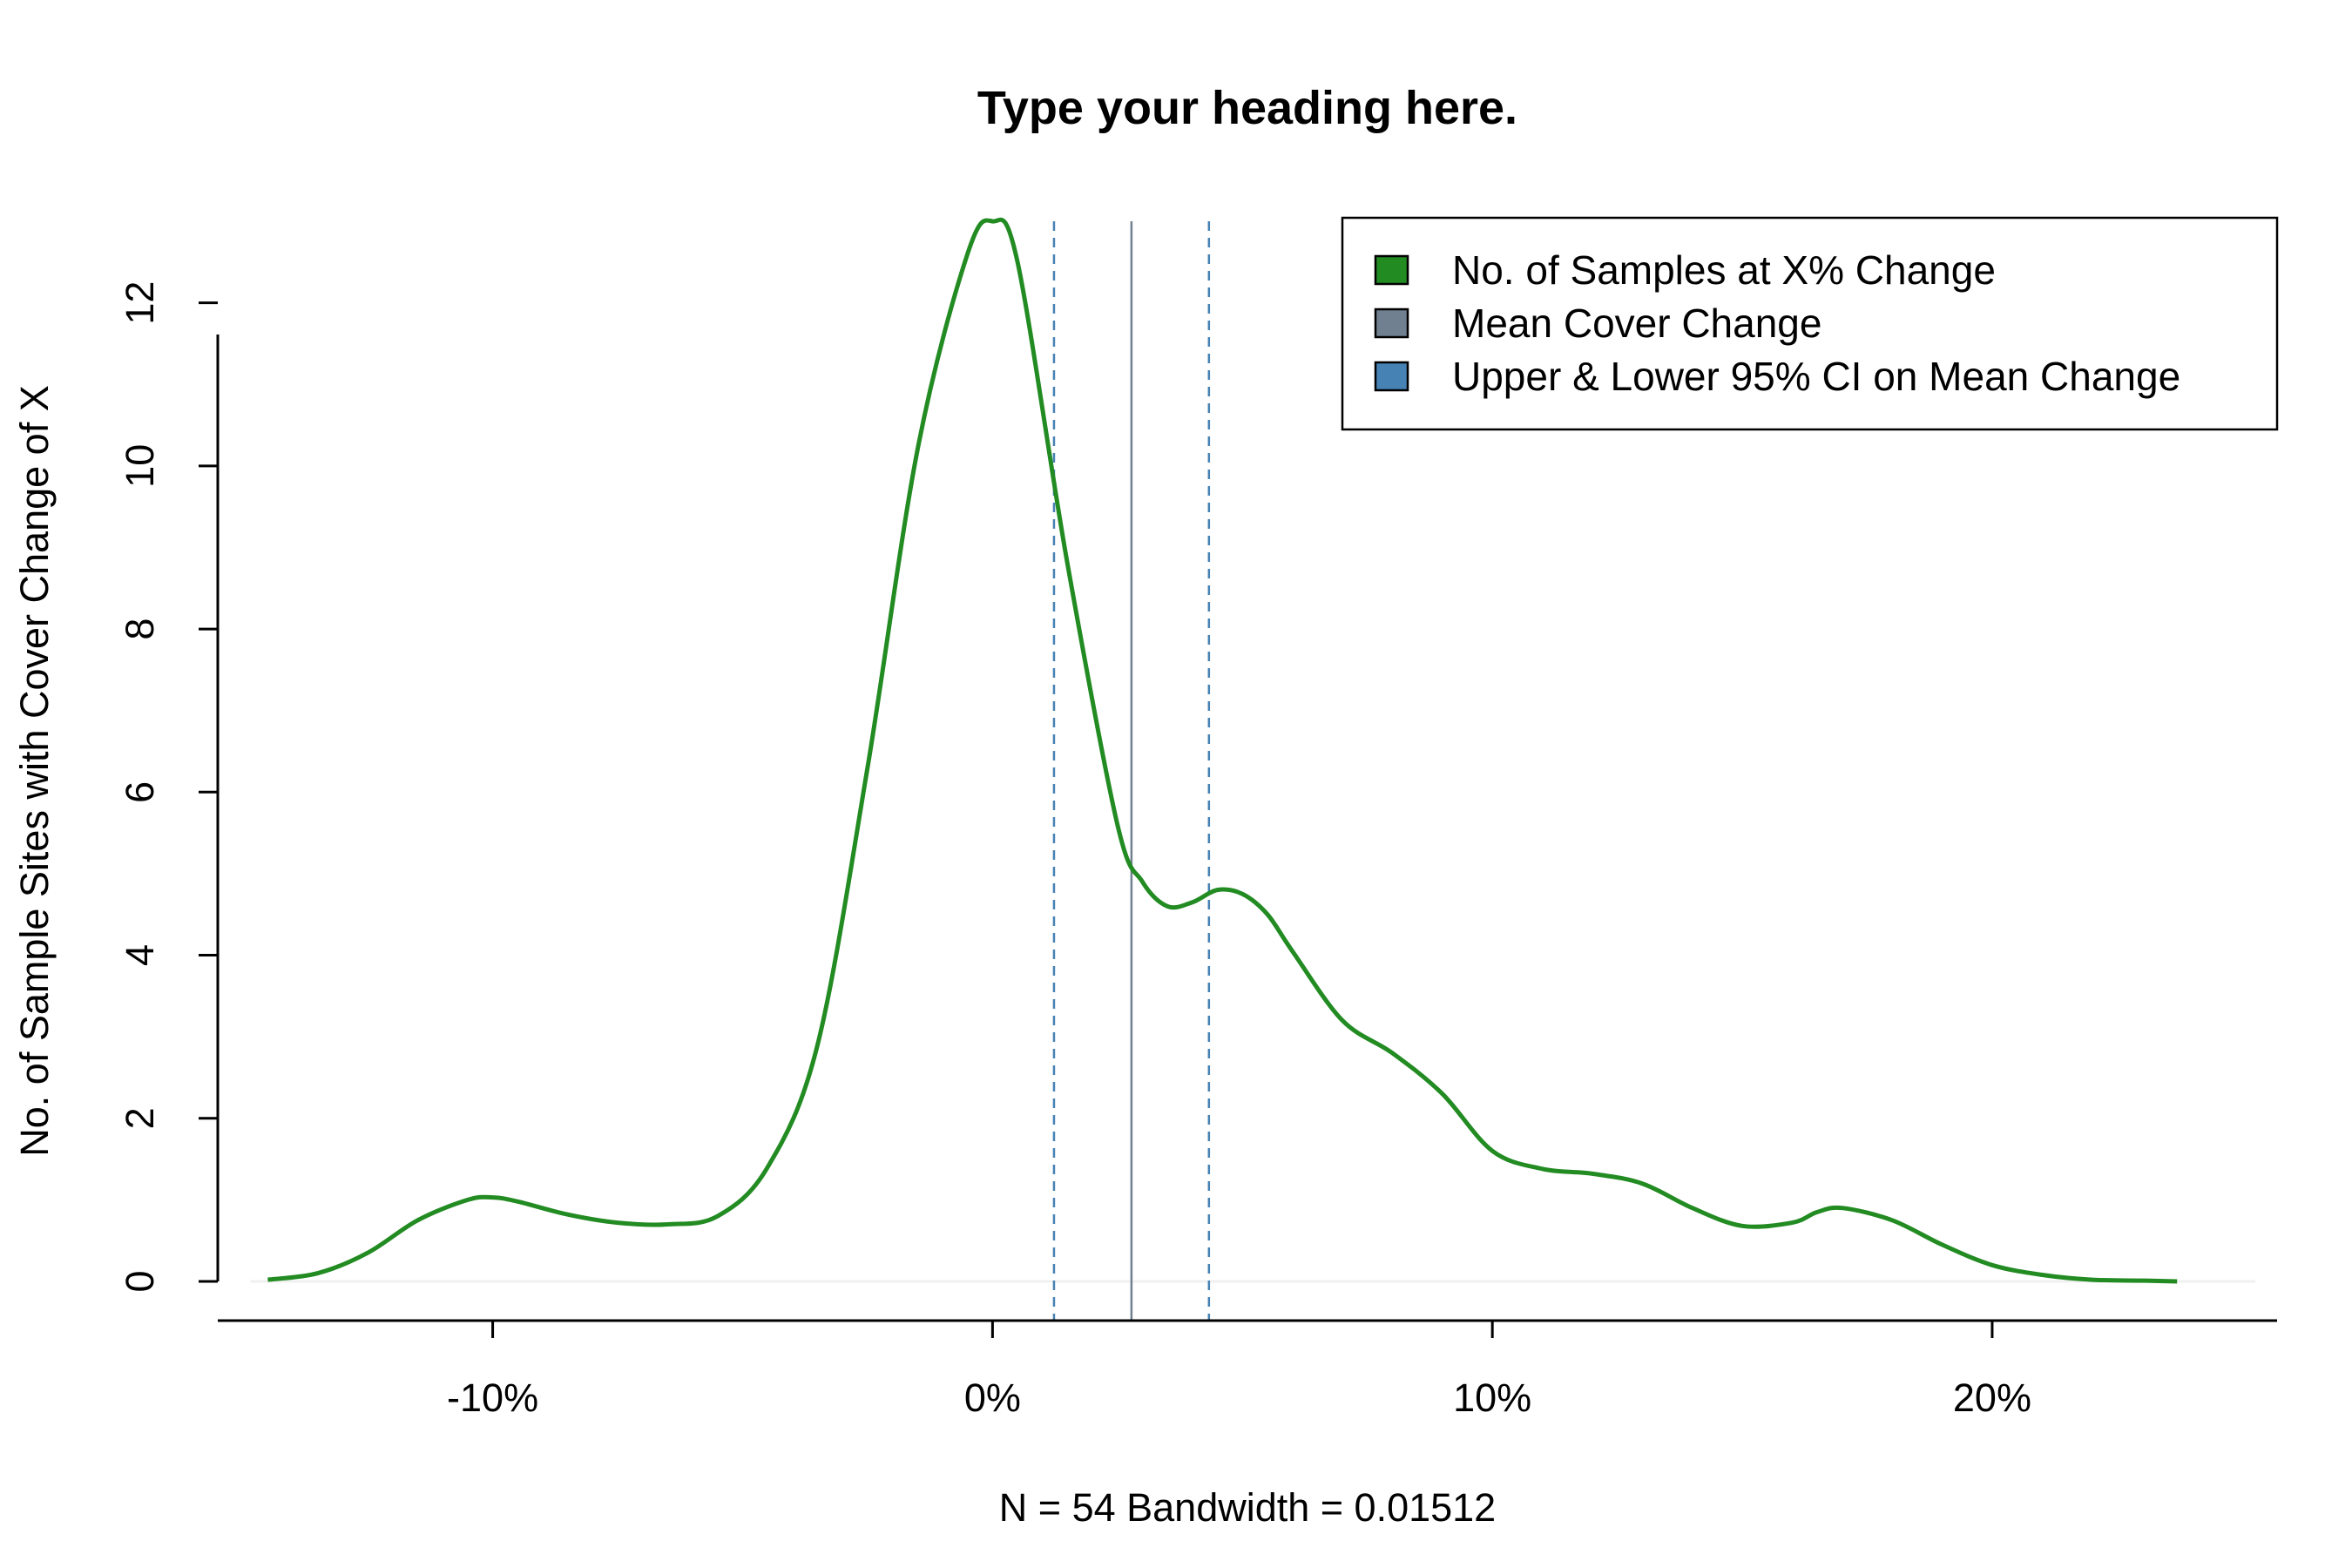 Image resolution: width=2352 pixels, height=1568 pixels. Describe the element at coordinates (1992, 1398) in the screenshot. I see `x-tick-label: 20%` at that location.